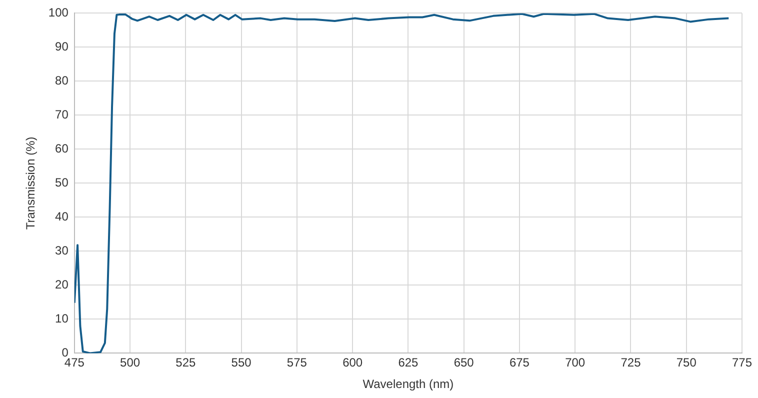 This screenshot has width=758, height=398. What do you see at coordinates (352, 363) in the screenshot?
I see `x-tick-label: 600` at bounding box center [352, 363].